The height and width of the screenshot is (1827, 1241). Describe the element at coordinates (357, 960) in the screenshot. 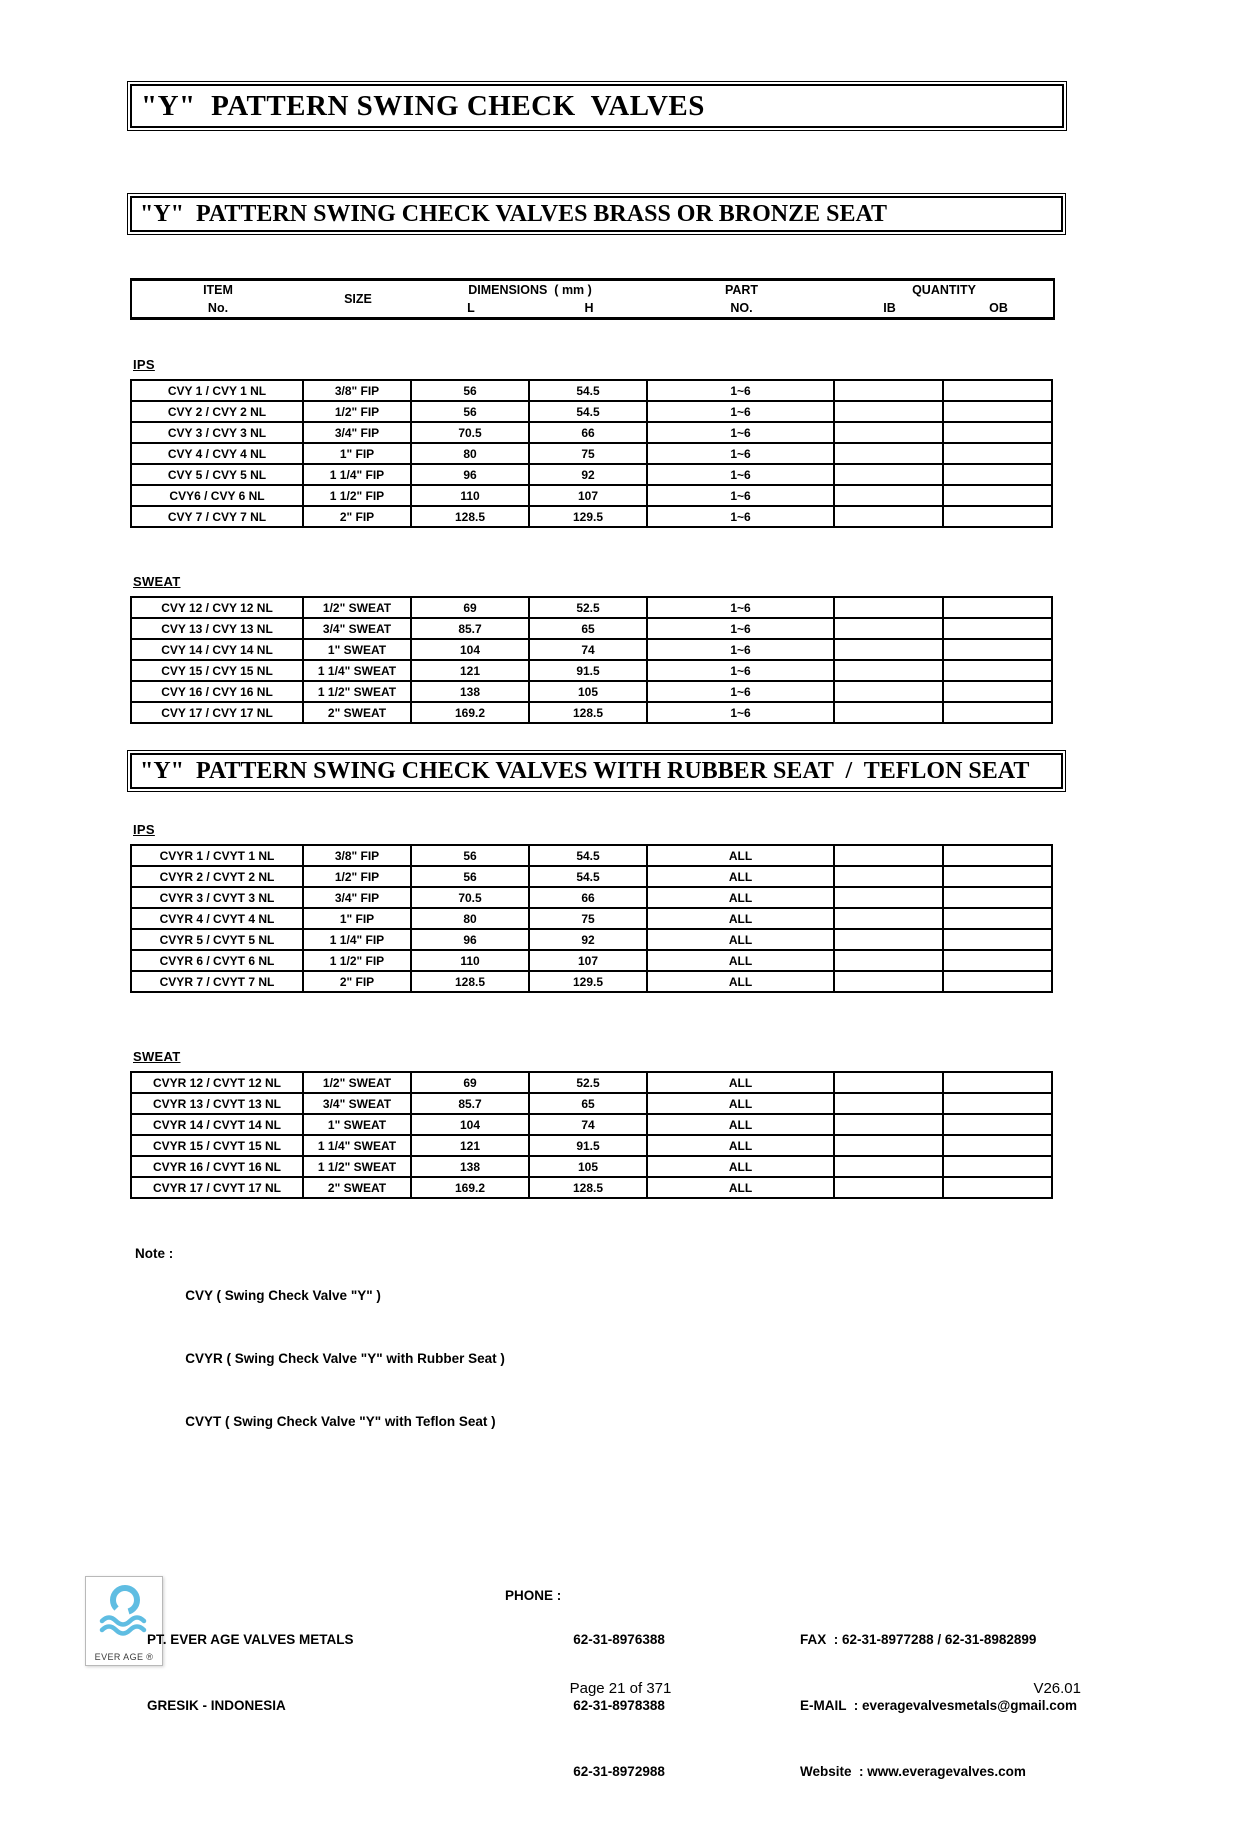

I see `table-cell: 1 1/2" FIP` at that location.